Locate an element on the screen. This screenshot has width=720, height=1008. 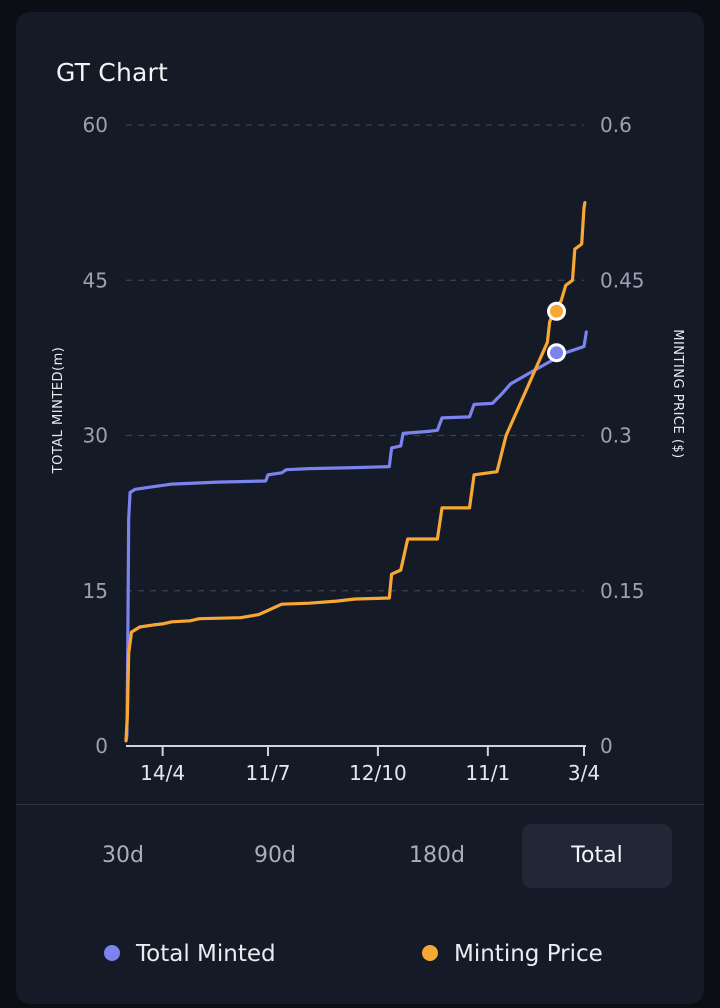
right-tick-label: 0 is located at coordinates (606, 746).